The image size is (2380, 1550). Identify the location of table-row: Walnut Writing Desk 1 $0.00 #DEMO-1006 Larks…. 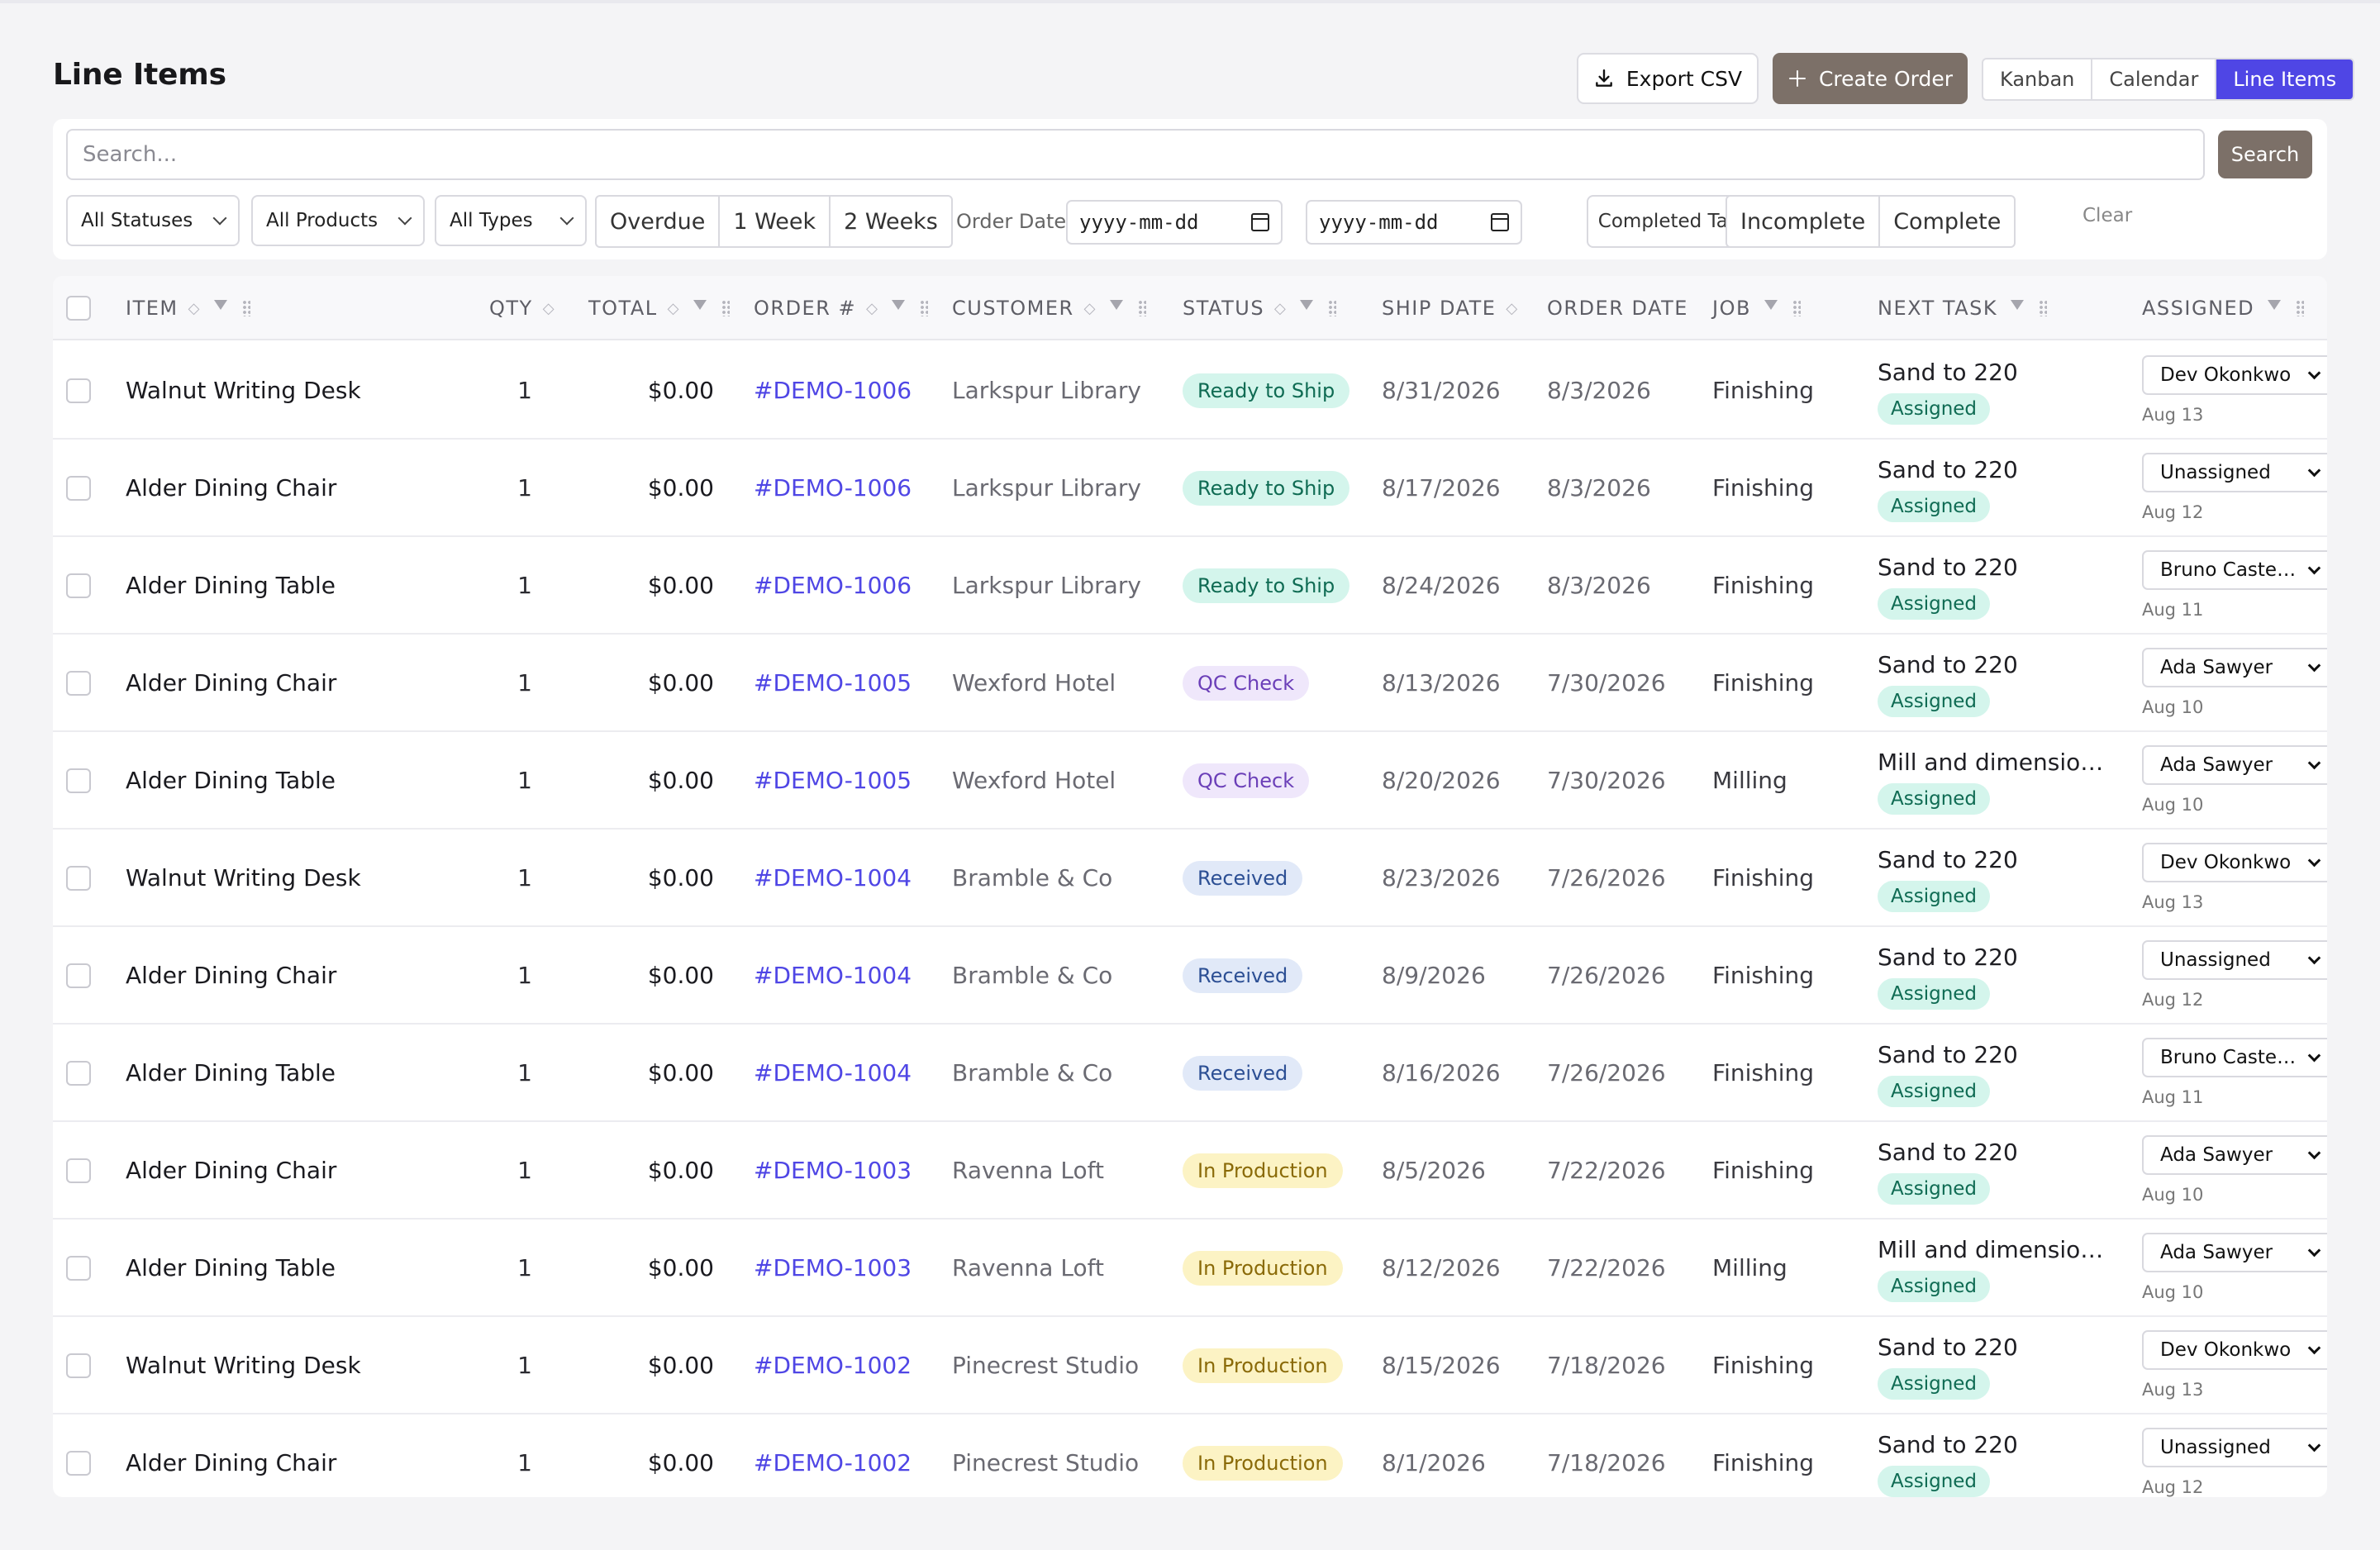
(1190, 391).